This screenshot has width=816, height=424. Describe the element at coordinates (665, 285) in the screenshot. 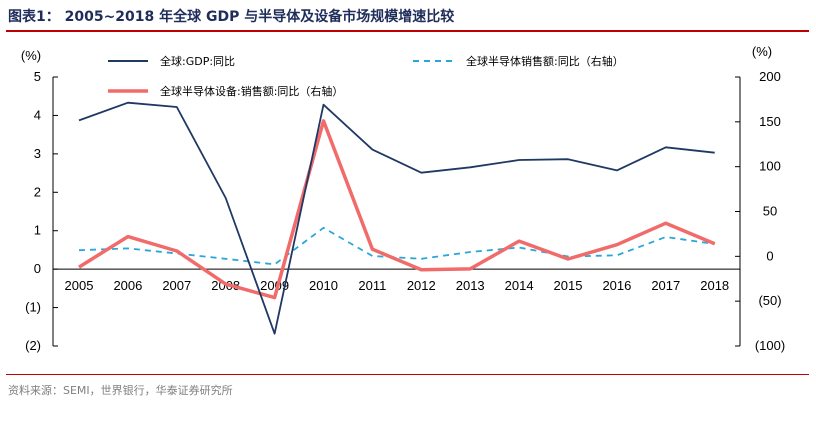

I see `x-axis-tick-label: 2017` at that location.